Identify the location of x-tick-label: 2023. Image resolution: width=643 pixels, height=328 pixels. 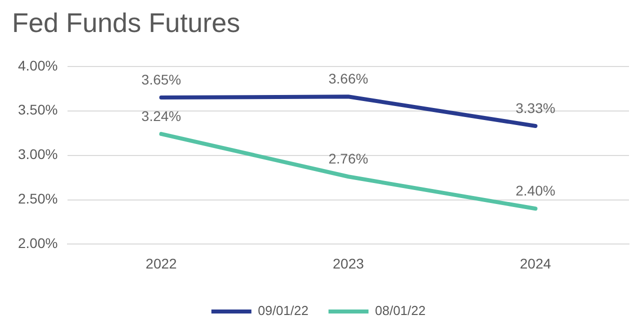
(348, 263).